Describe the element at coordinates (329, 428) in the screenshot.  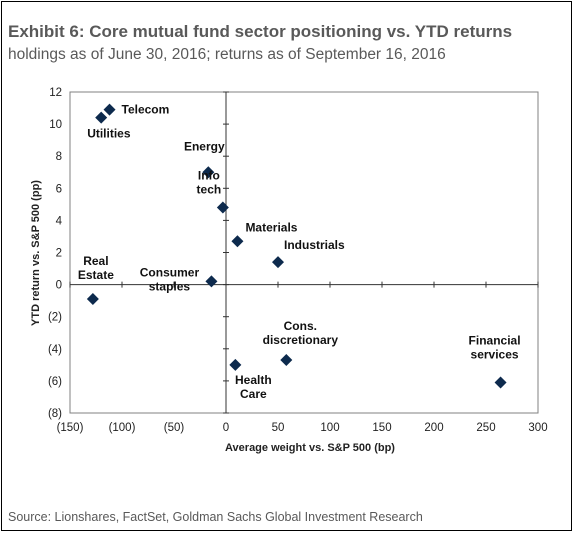
I see `x-tick-label: 100` at that location.